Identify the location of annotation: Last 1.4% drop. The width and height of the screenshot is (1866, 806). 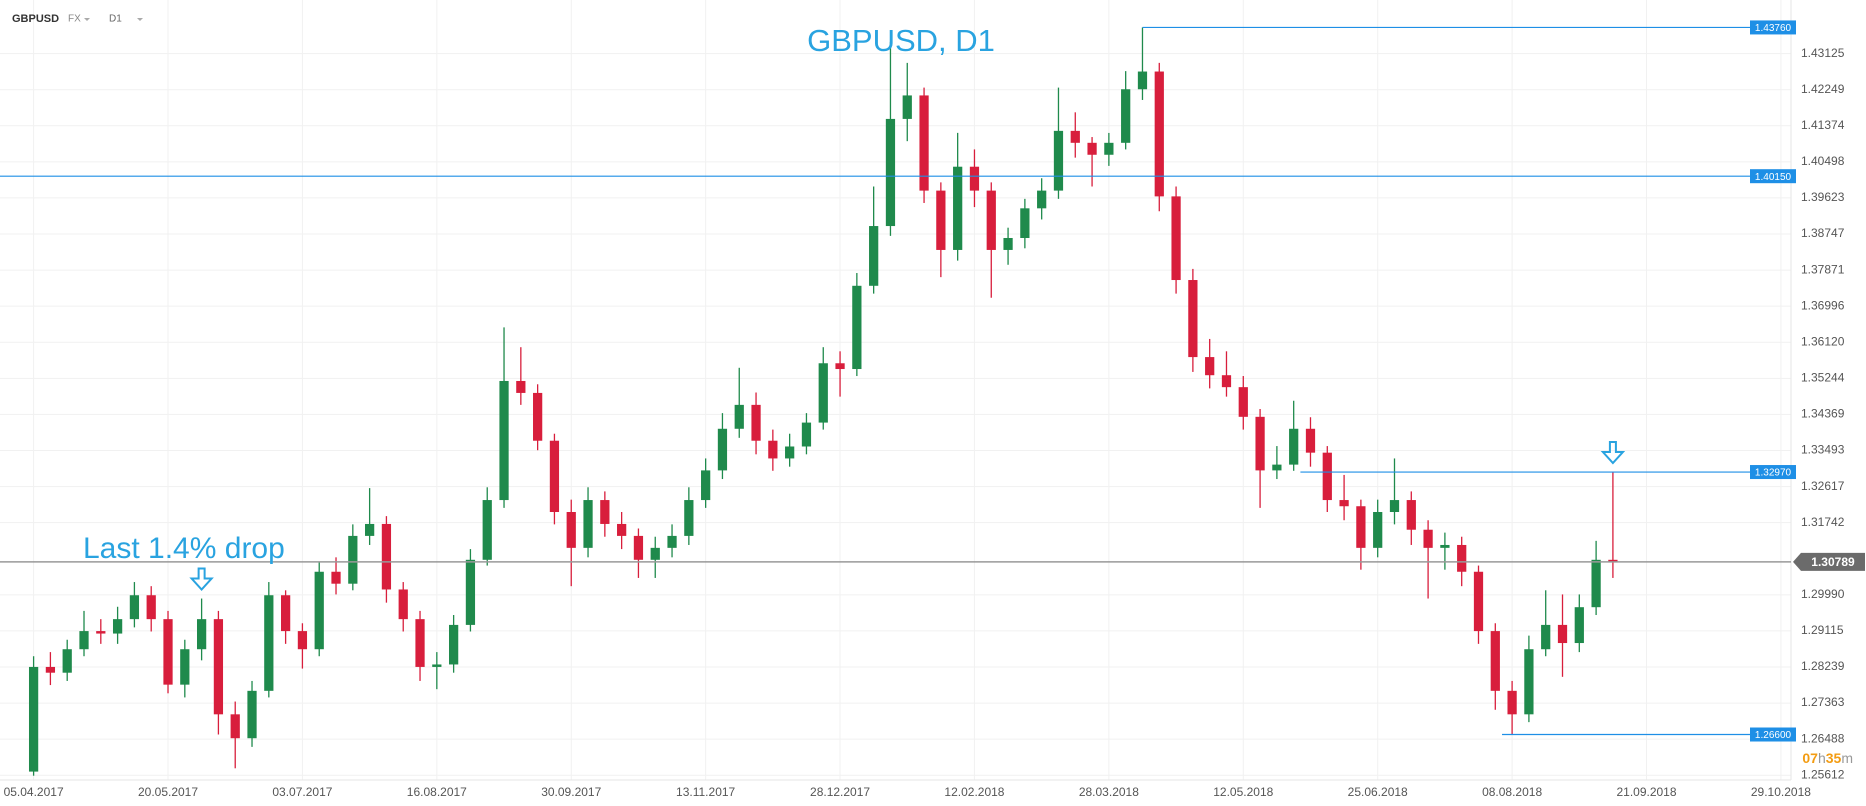
(184, 548).